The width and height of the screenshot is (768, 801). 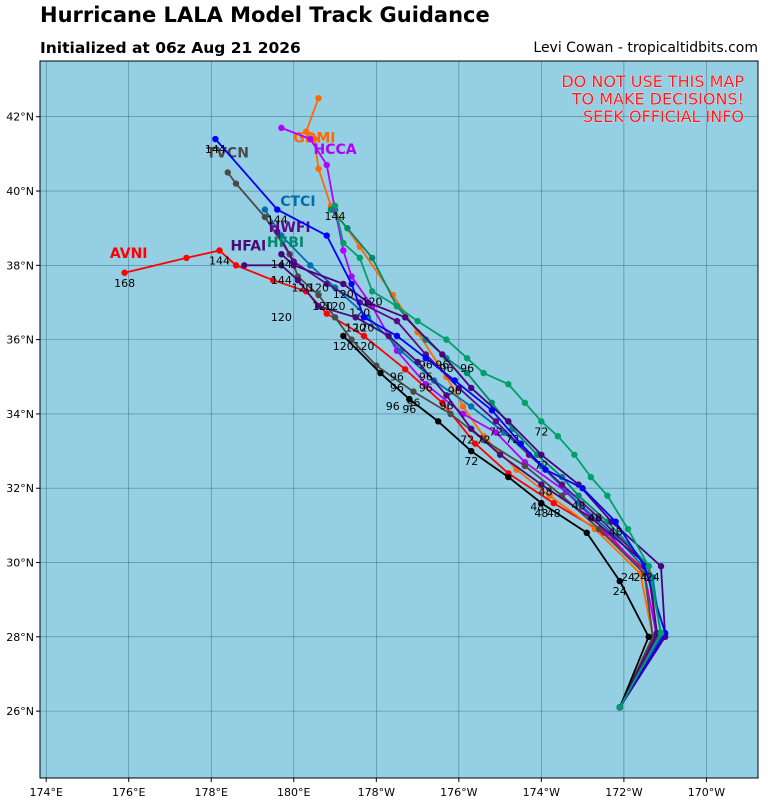 I want to click on lon-tick-label: 174°E, so click(x=45, y=792).